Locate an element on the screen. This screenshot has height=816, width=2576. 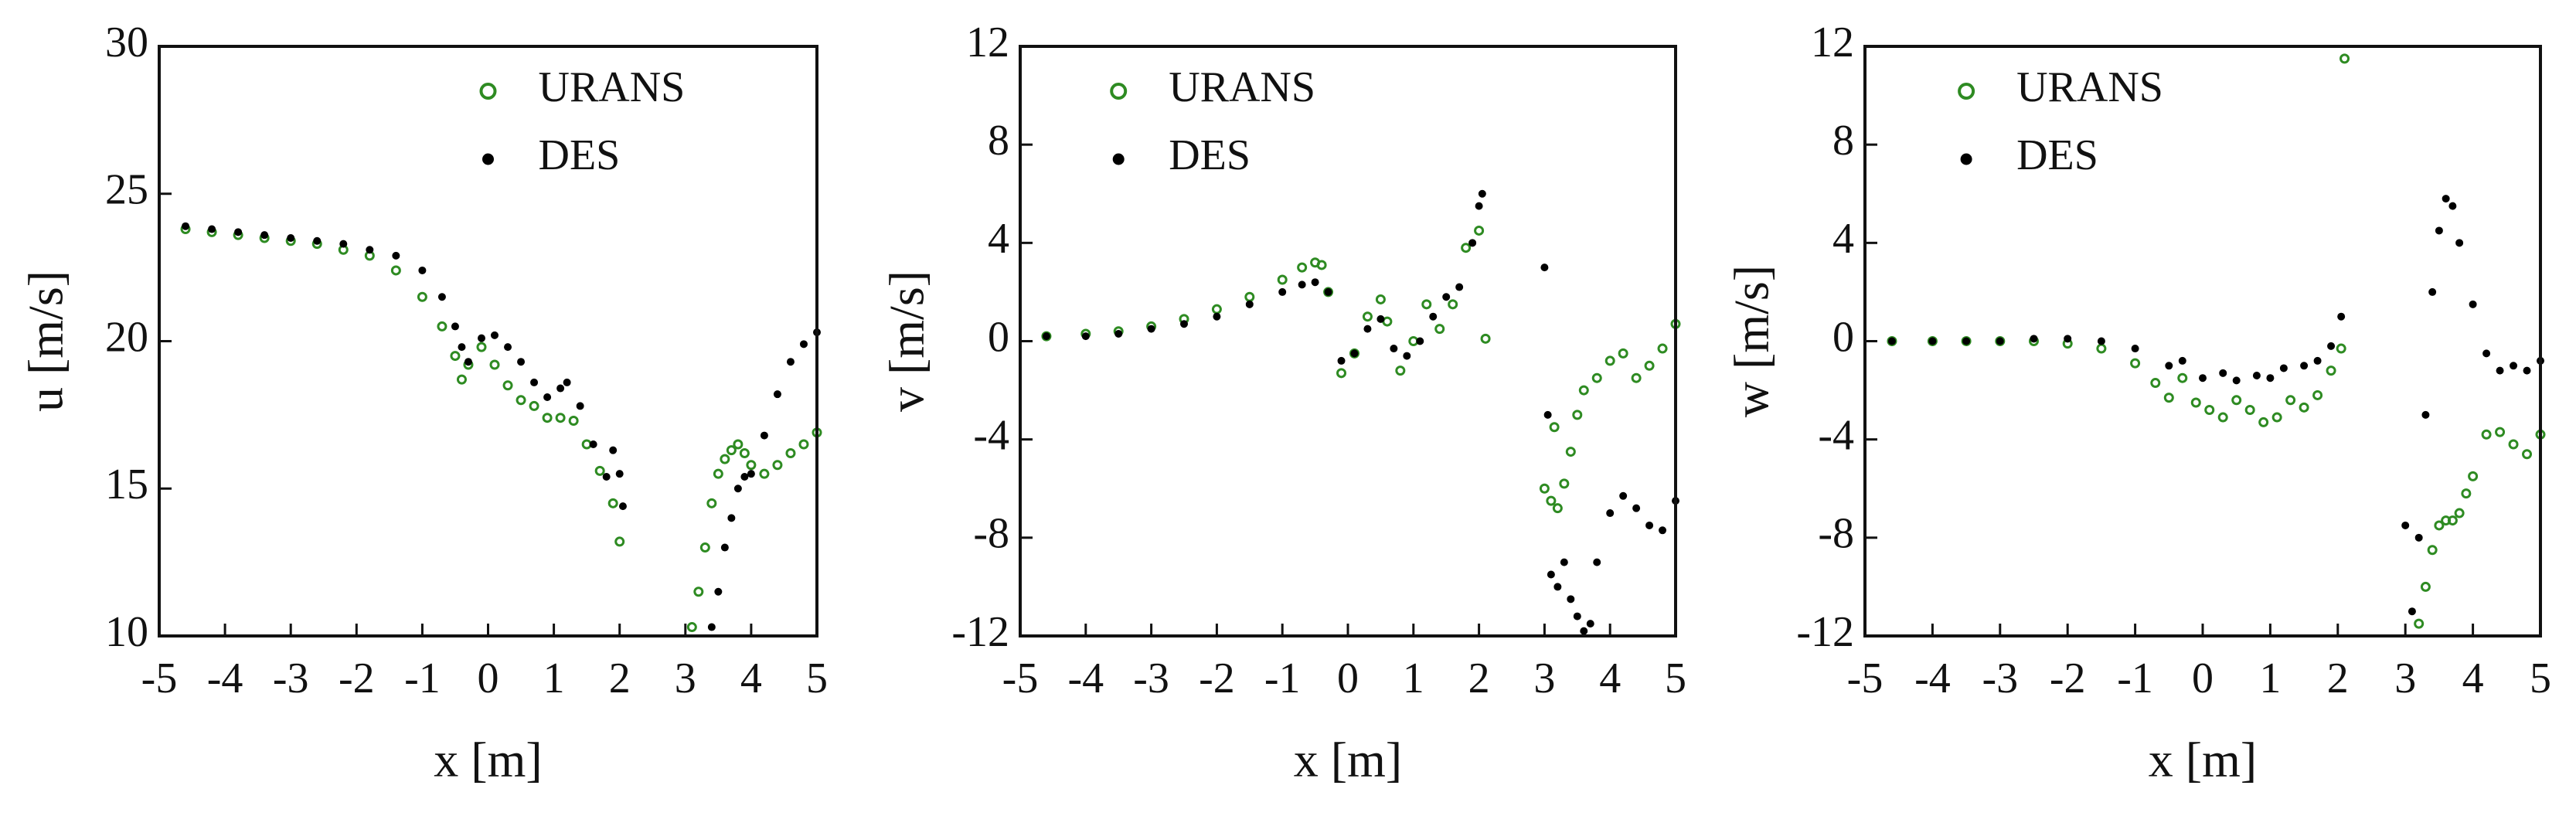
y-tick-label: 20 is located at coordinates (126, 337).